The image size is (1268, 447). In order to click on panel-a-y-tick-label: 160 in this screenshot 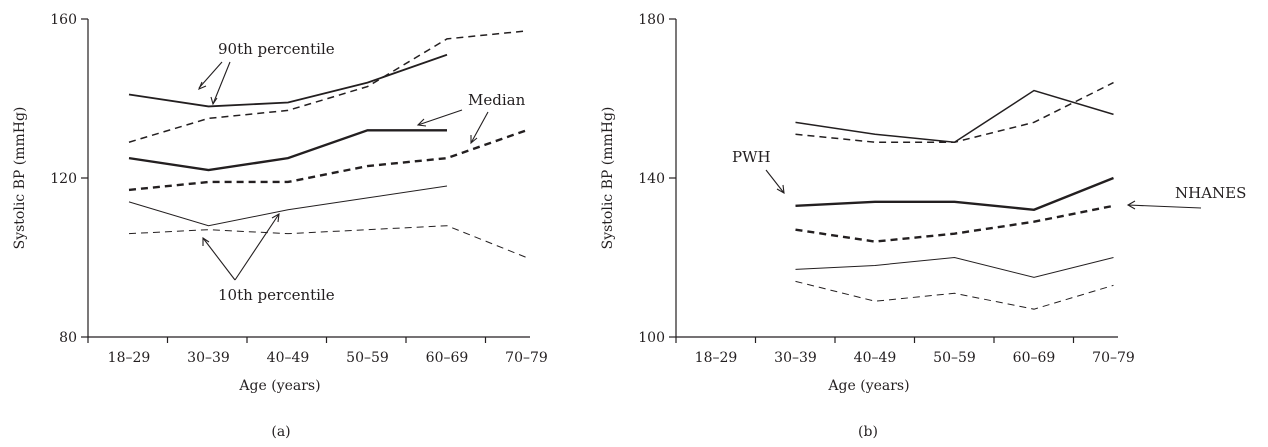, I will do `click(63, 20)`.